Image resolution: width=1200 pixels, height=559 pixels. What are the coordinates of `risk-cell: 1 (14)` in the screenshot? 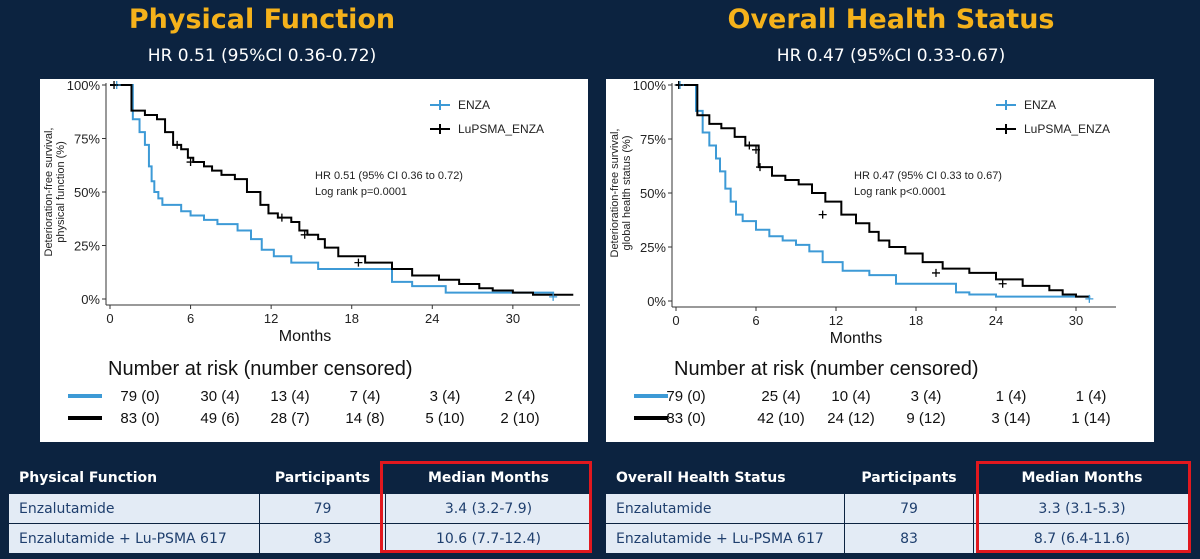 It's located at (1090, 418).